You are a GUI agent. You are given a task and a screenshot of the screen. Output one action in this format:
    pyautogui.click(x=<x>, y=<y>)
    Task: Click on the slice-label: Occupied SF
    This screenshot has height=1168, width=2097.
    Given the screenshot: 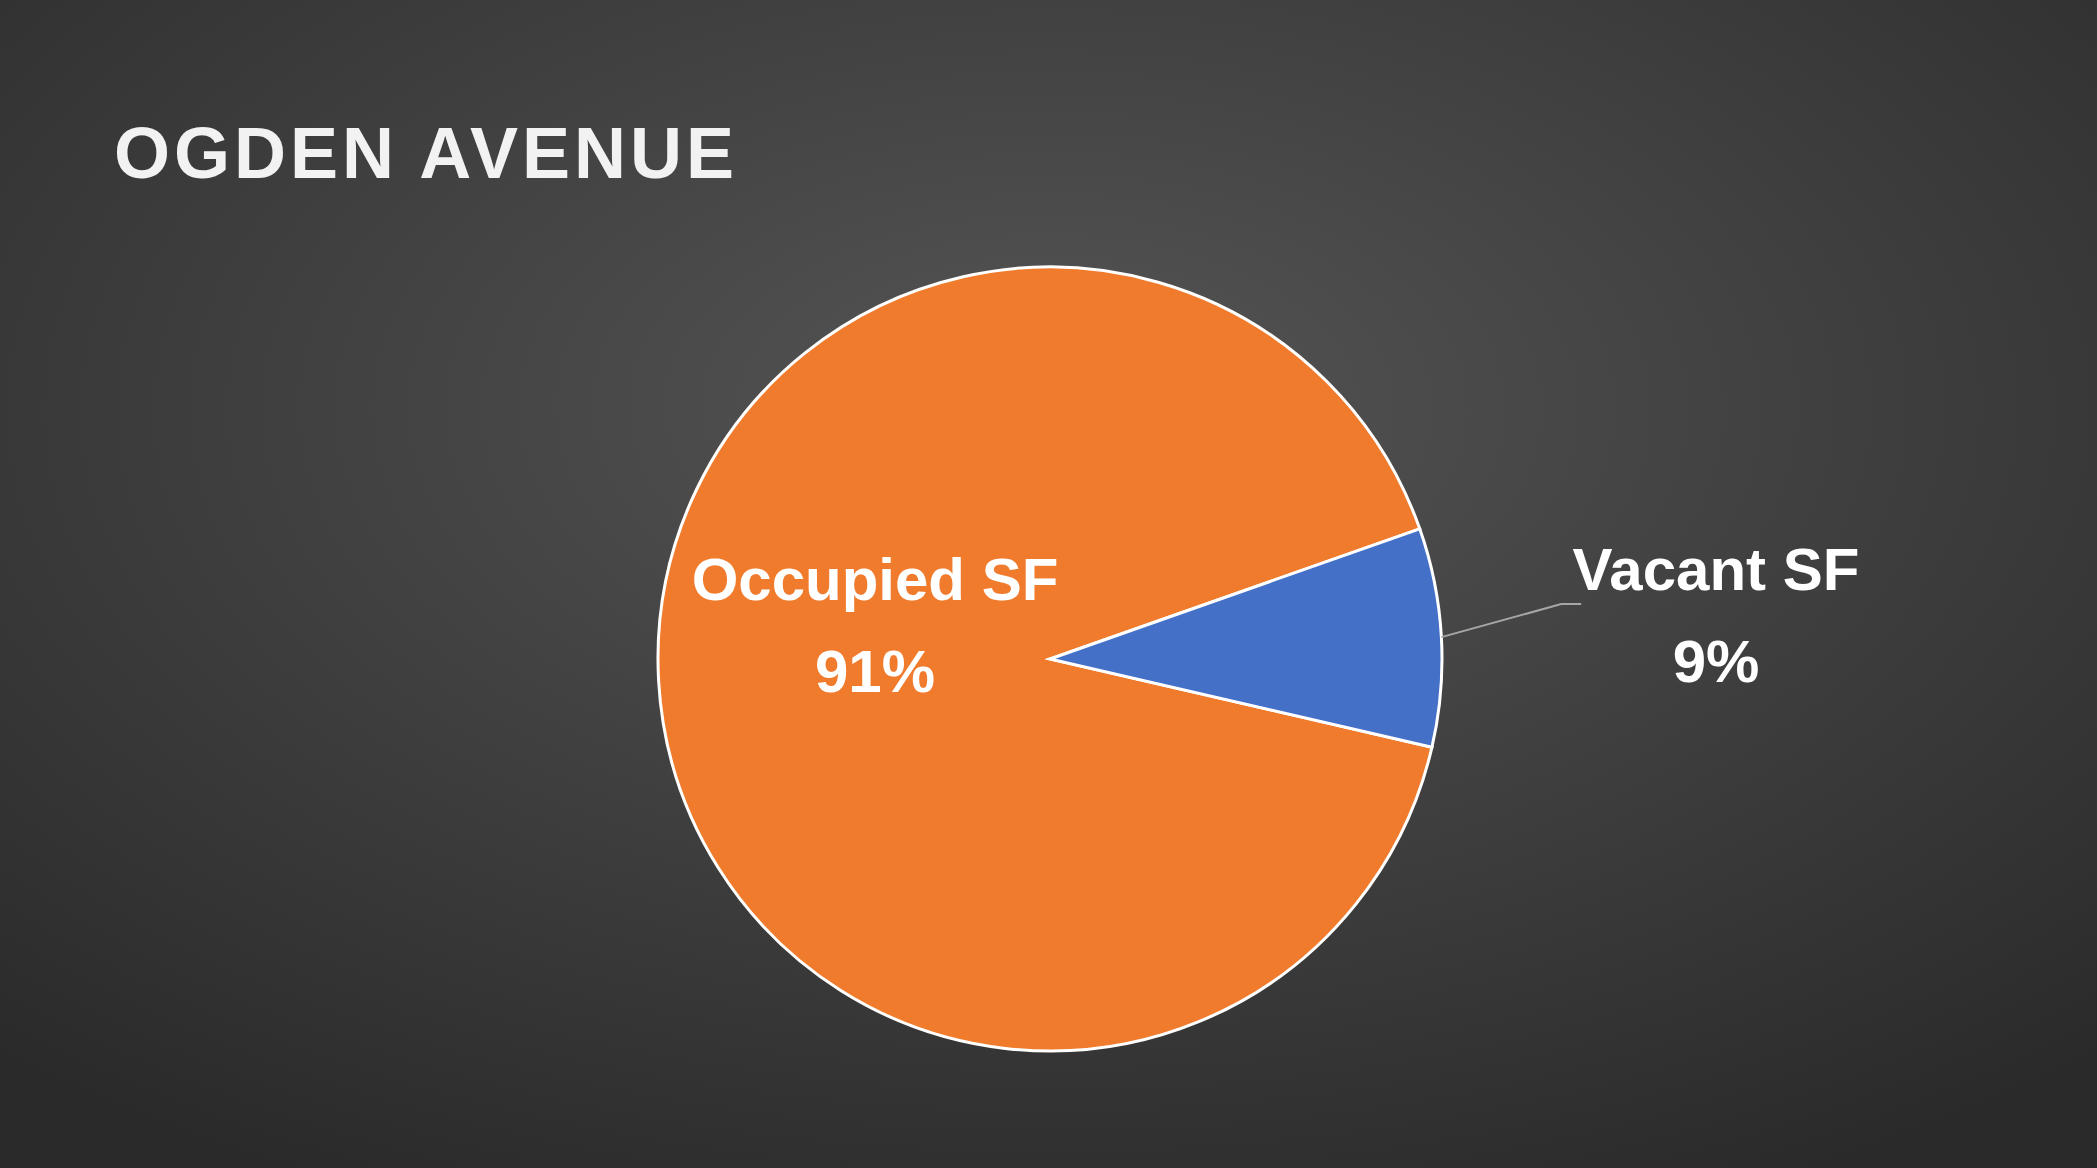 What is the action you would take?
    pyautogui.click(x=875, y=579)
    